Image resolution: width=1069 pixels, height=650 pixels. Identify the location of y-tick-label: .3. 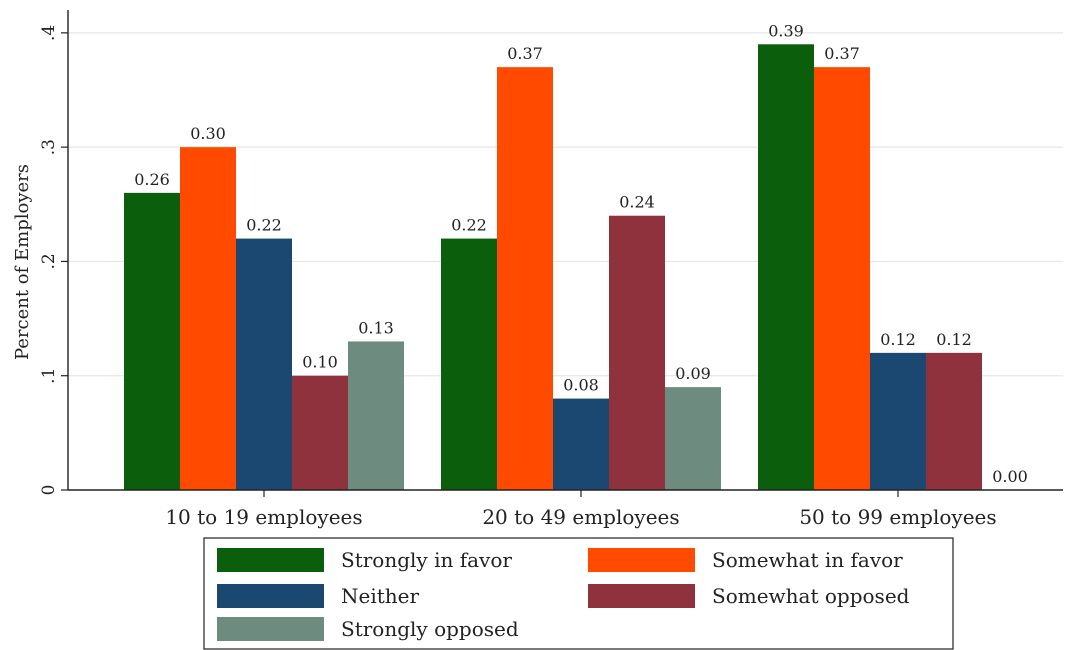
(49, 147).